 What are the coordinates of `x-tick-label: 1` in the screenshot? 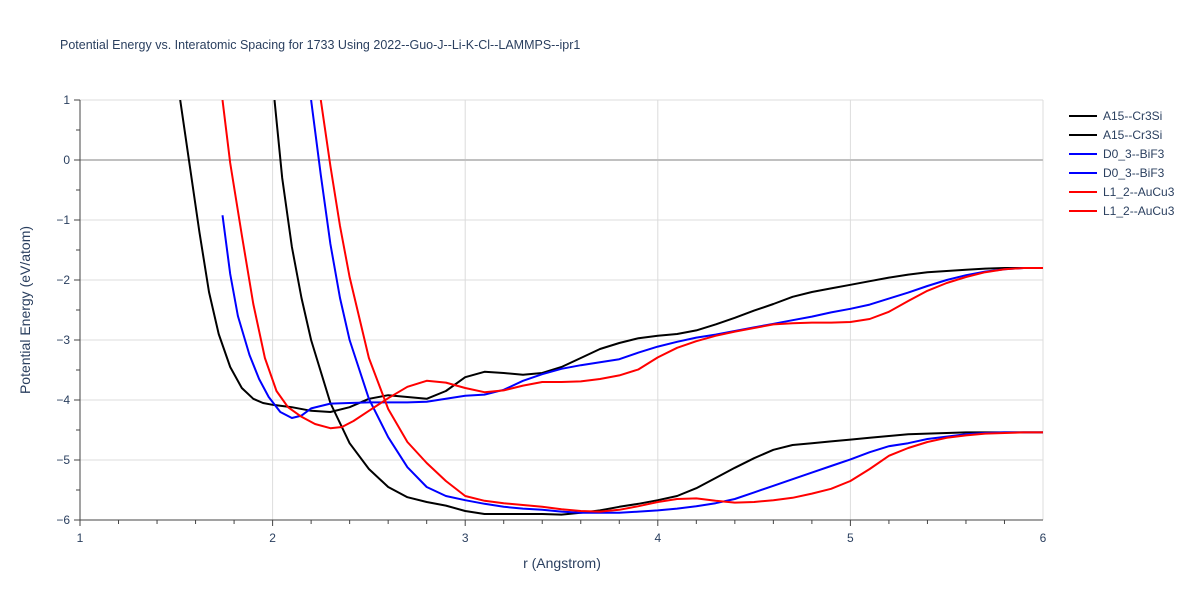 It's located at (80, 538).